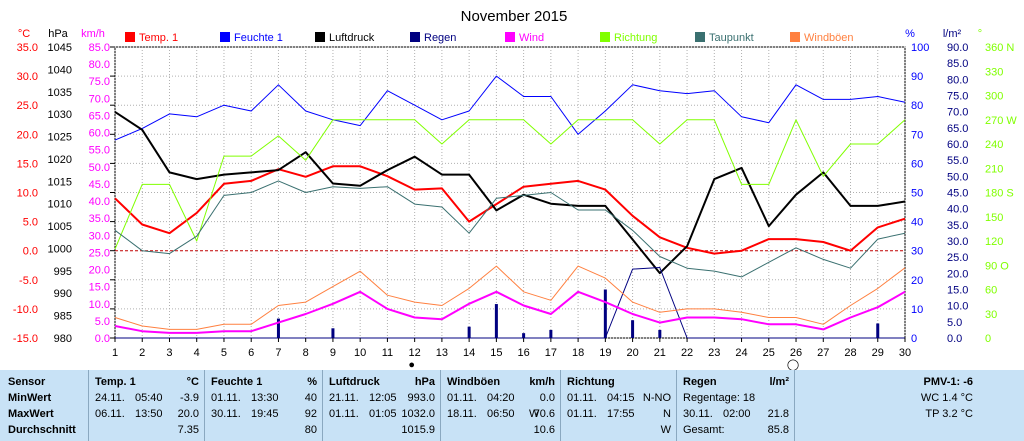  What do you see at coordinates (997, 266) in the screenshot?
I see `axis-tick-label: 90 O` at bounding box center [997, 266].